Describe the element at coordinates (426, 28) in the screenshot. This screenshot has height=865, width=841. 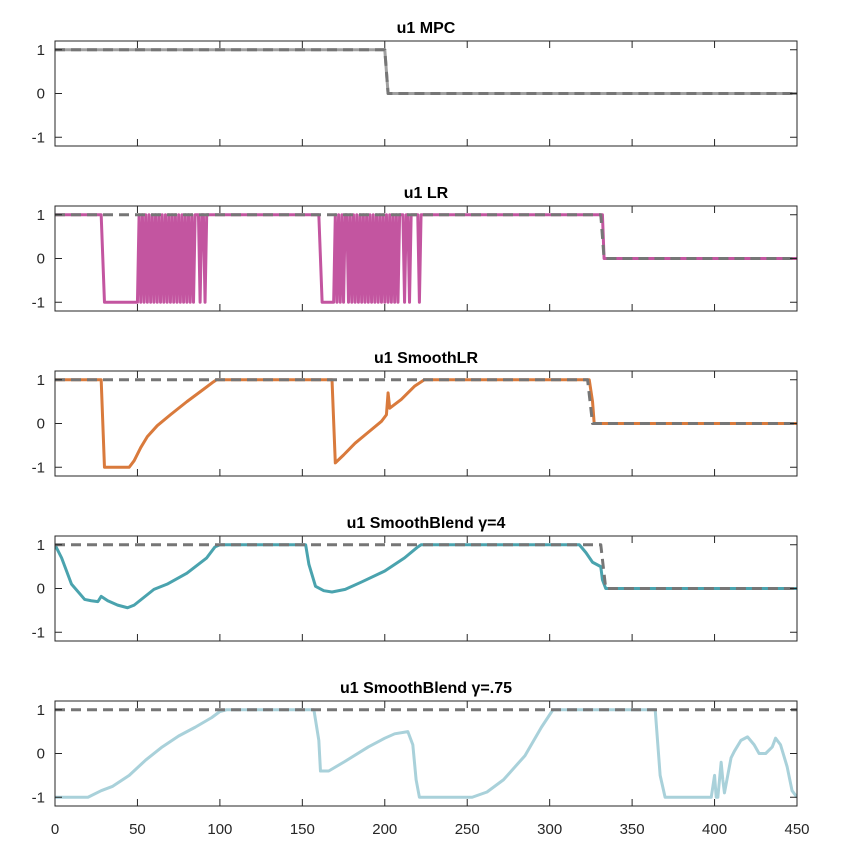
I see `subplot-title: u1 MPC` at that location.